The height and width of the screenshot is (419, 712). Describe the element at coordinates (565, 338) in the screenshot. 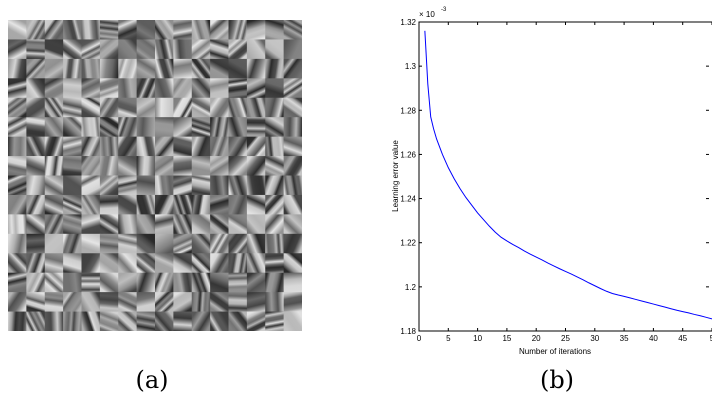

I see `x-tick-label: 25` at that location.